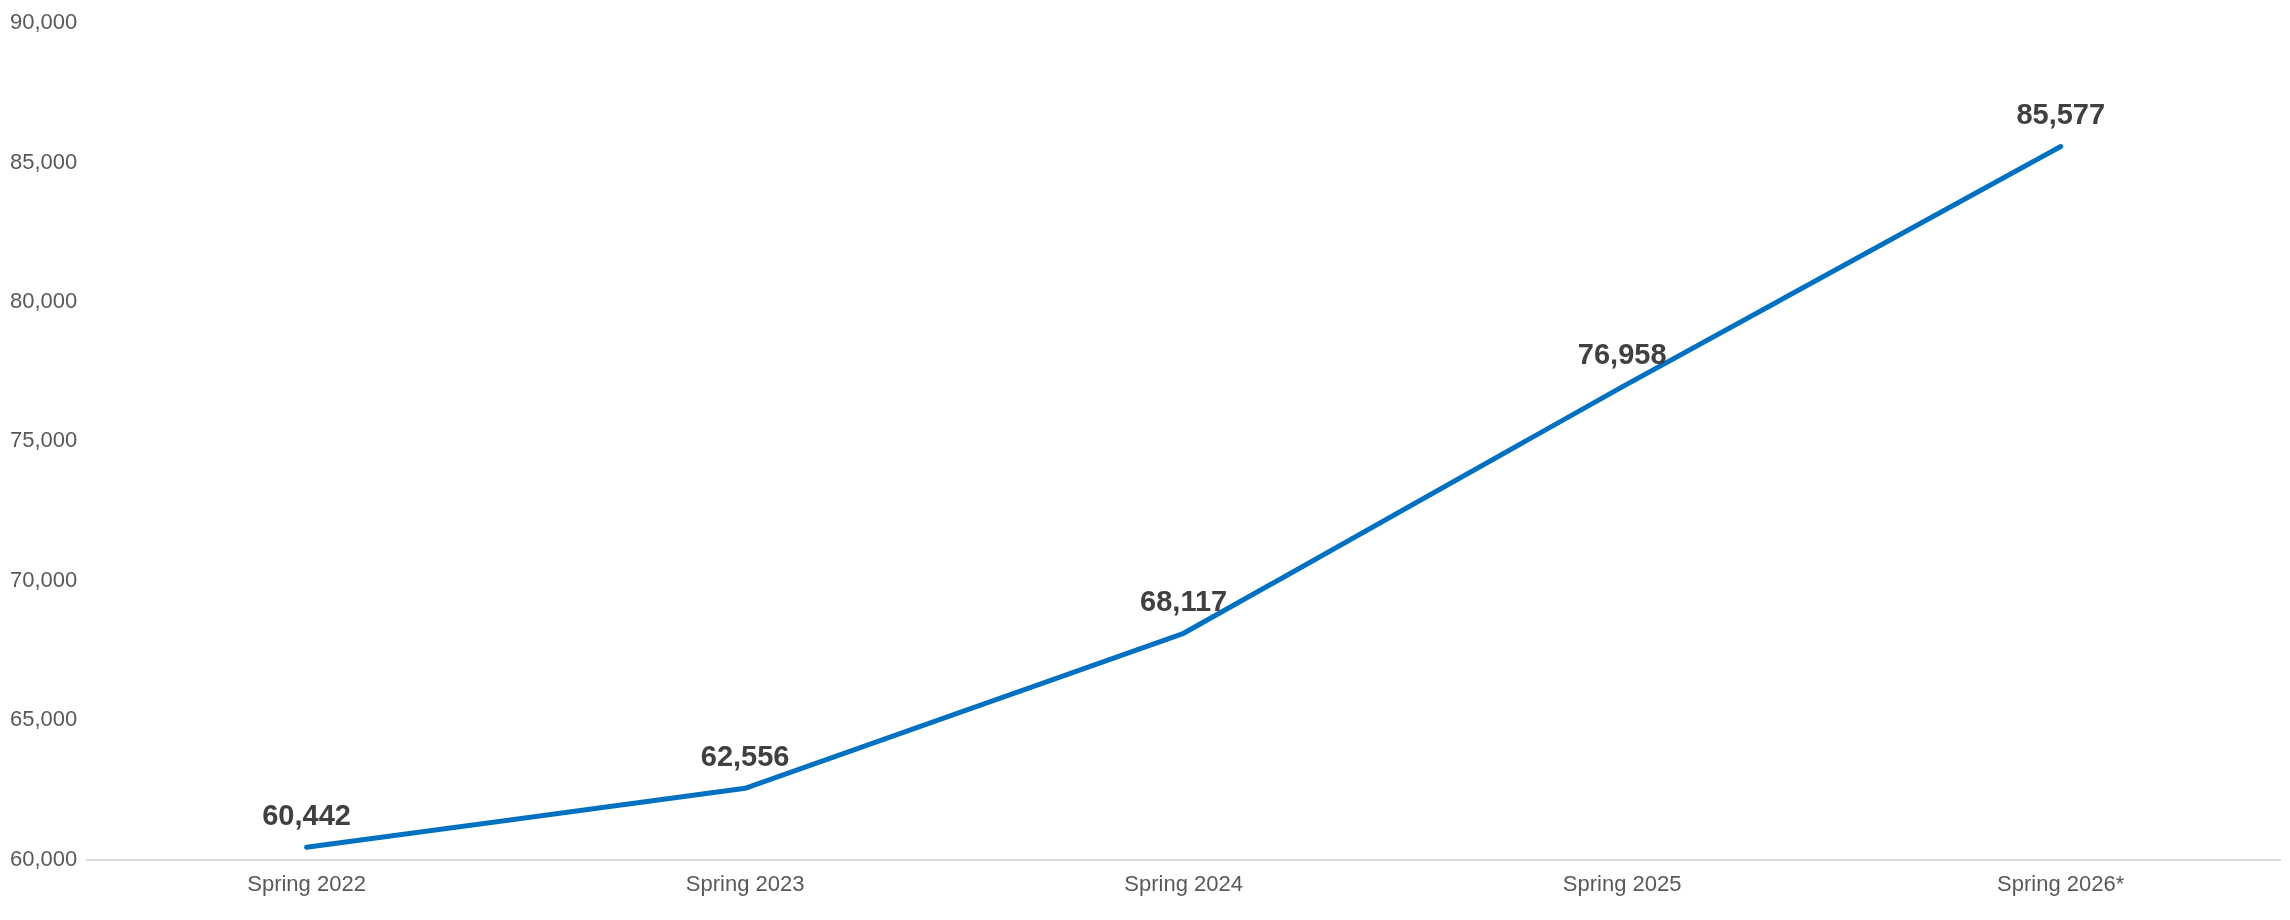  What do you see at coordinates (1184, 600) in the screenshot?
I see `data-label: 68,117` at bounding box center [1184, 600].